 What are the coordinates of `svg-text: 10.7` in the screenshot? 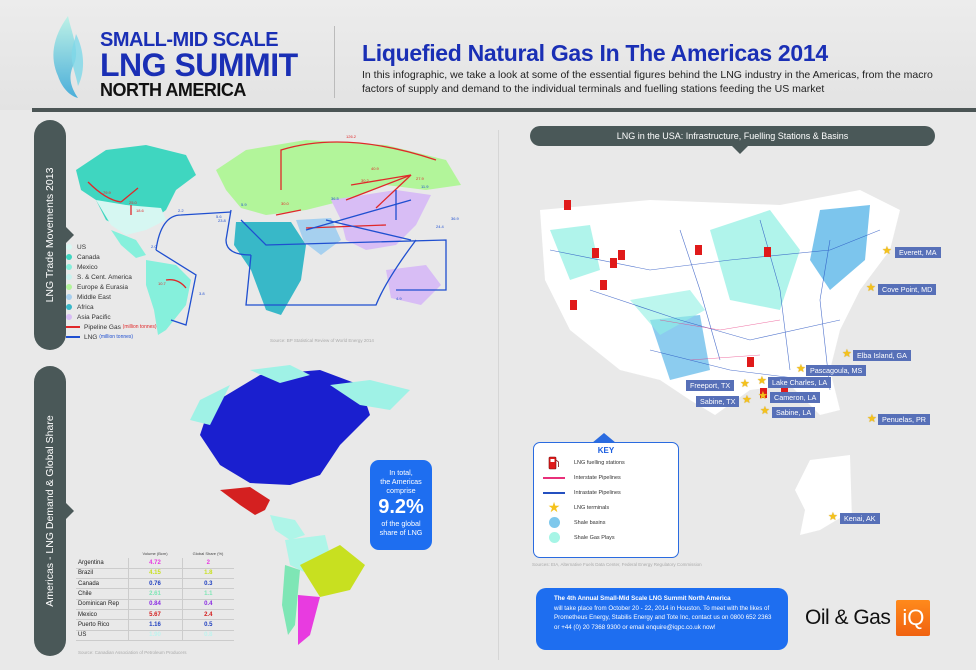 It's located at (162, 283).